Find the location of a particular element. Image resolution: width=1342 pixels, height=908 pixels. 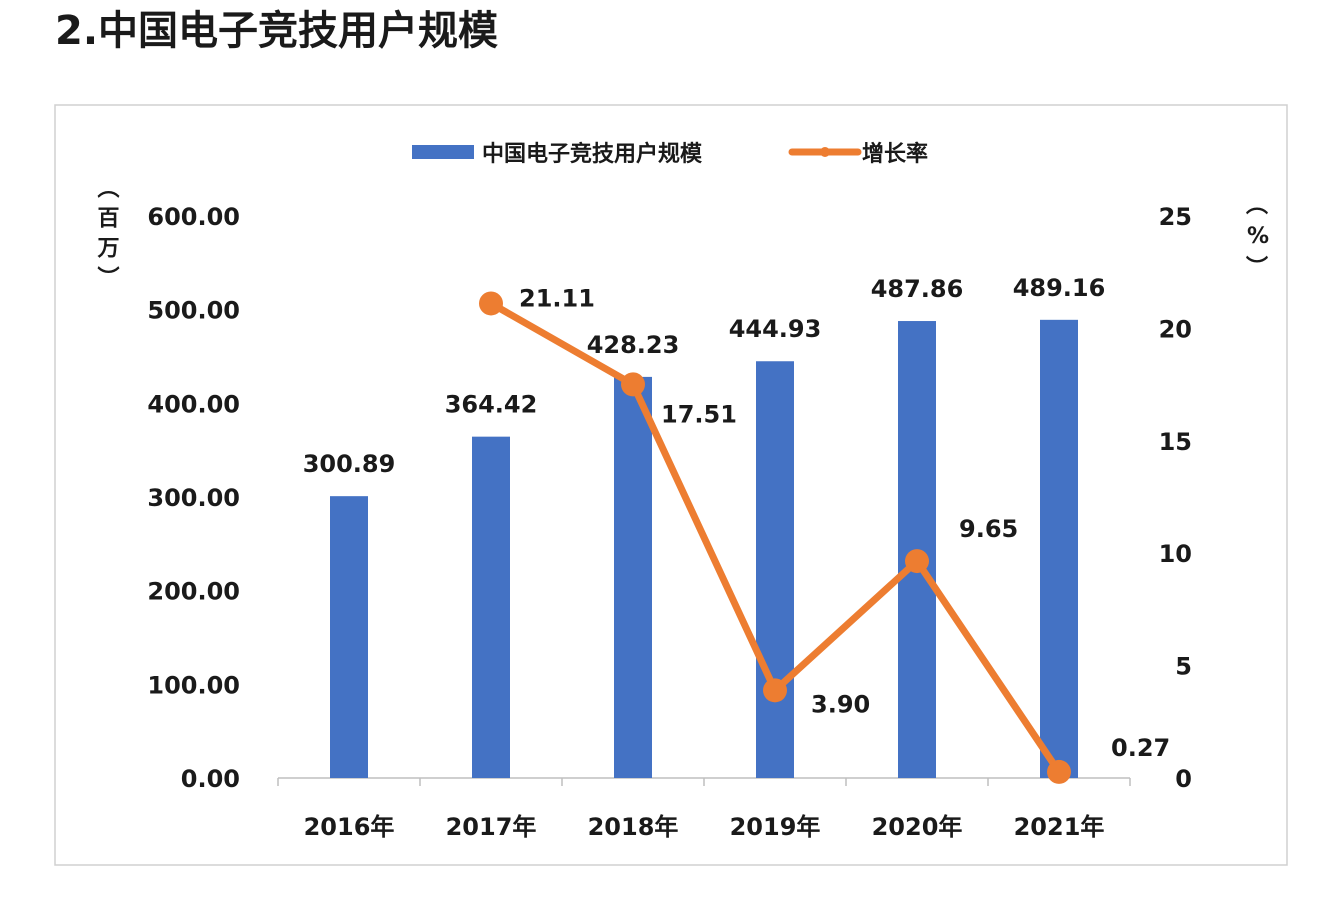

y-left-tick-label: 300.00 is located at coordinates (193, 498).